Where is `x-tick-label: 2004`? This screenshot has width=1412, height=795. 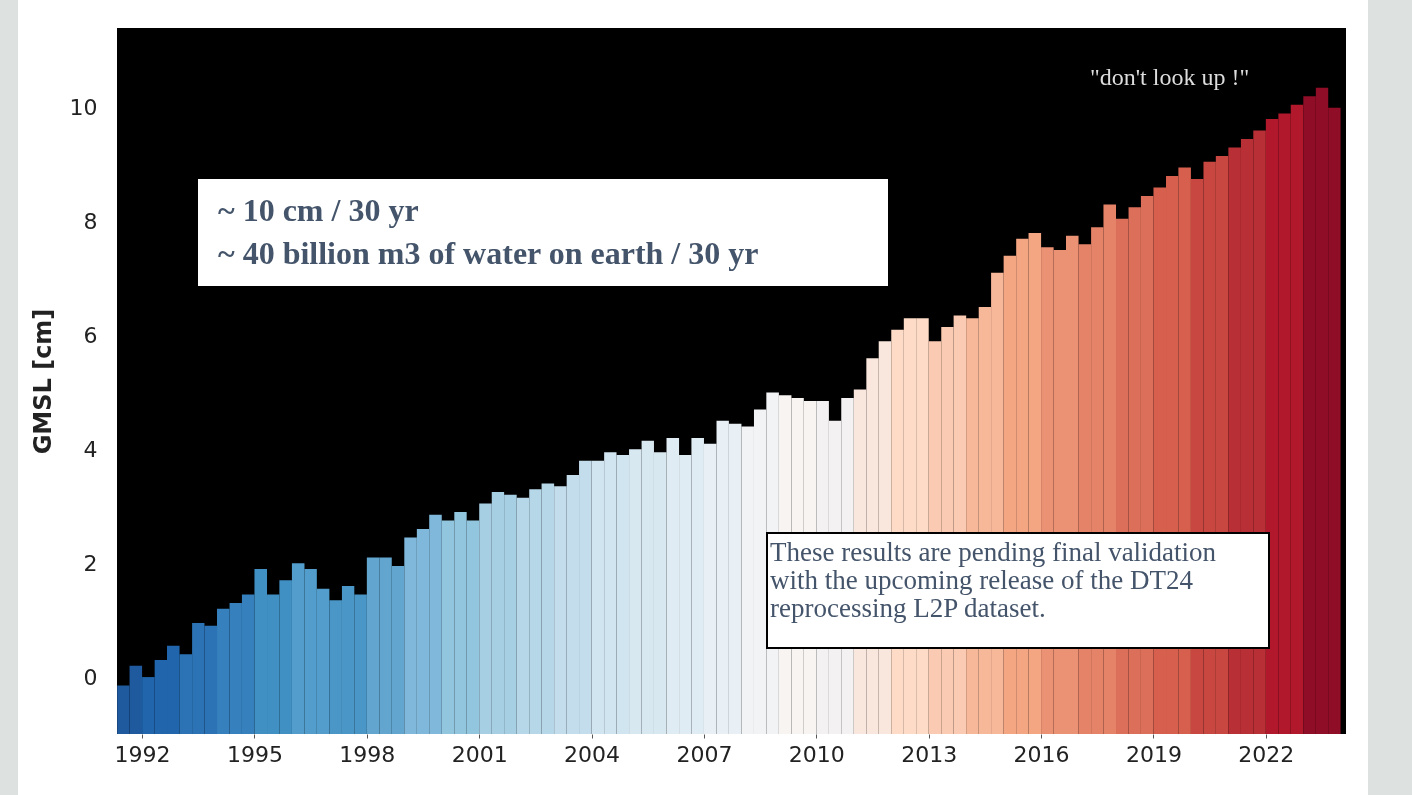 x-tick-label: 2004 is located at coordinates (592, 754).